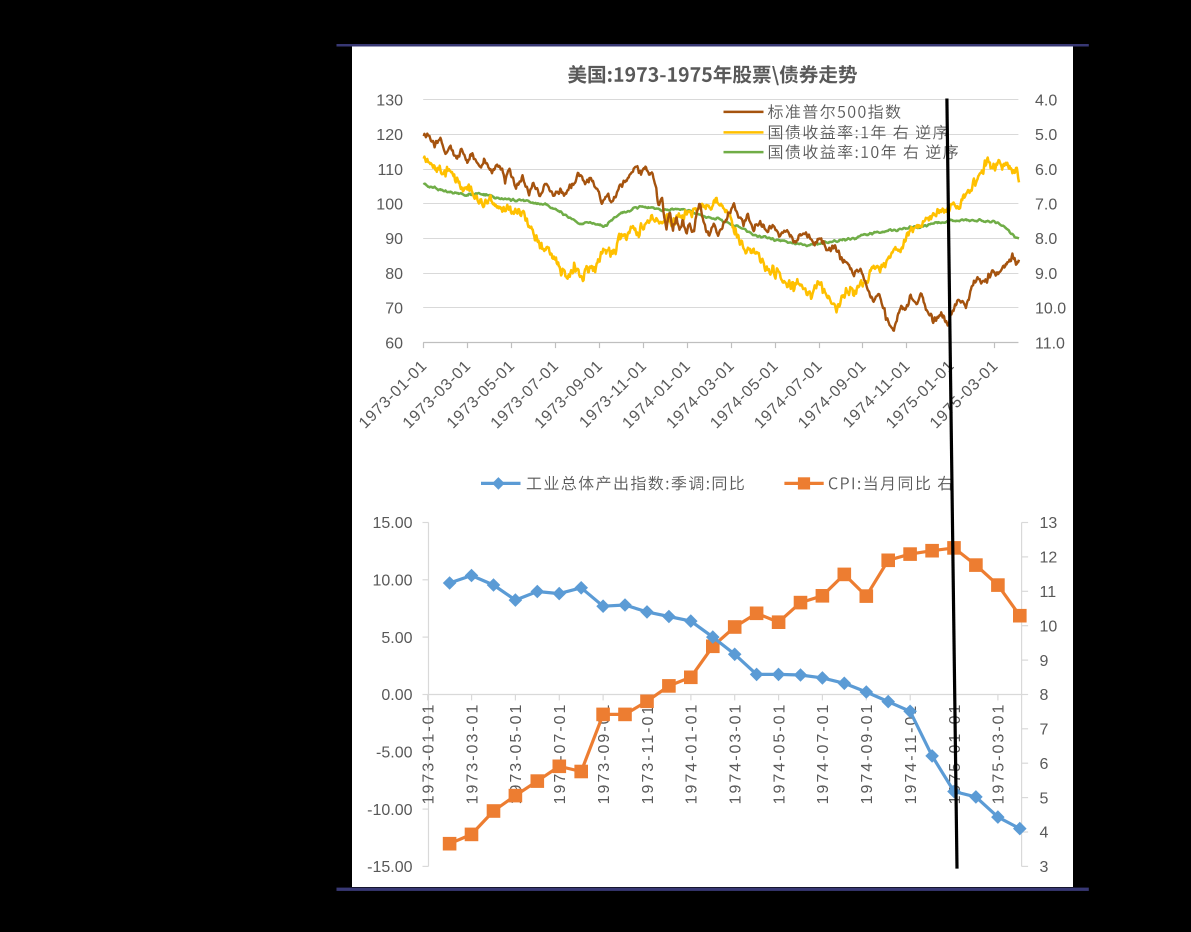  Describe the element at coordinates (394, 343) in the screenshot. I see `svg-text: 60` at that location.